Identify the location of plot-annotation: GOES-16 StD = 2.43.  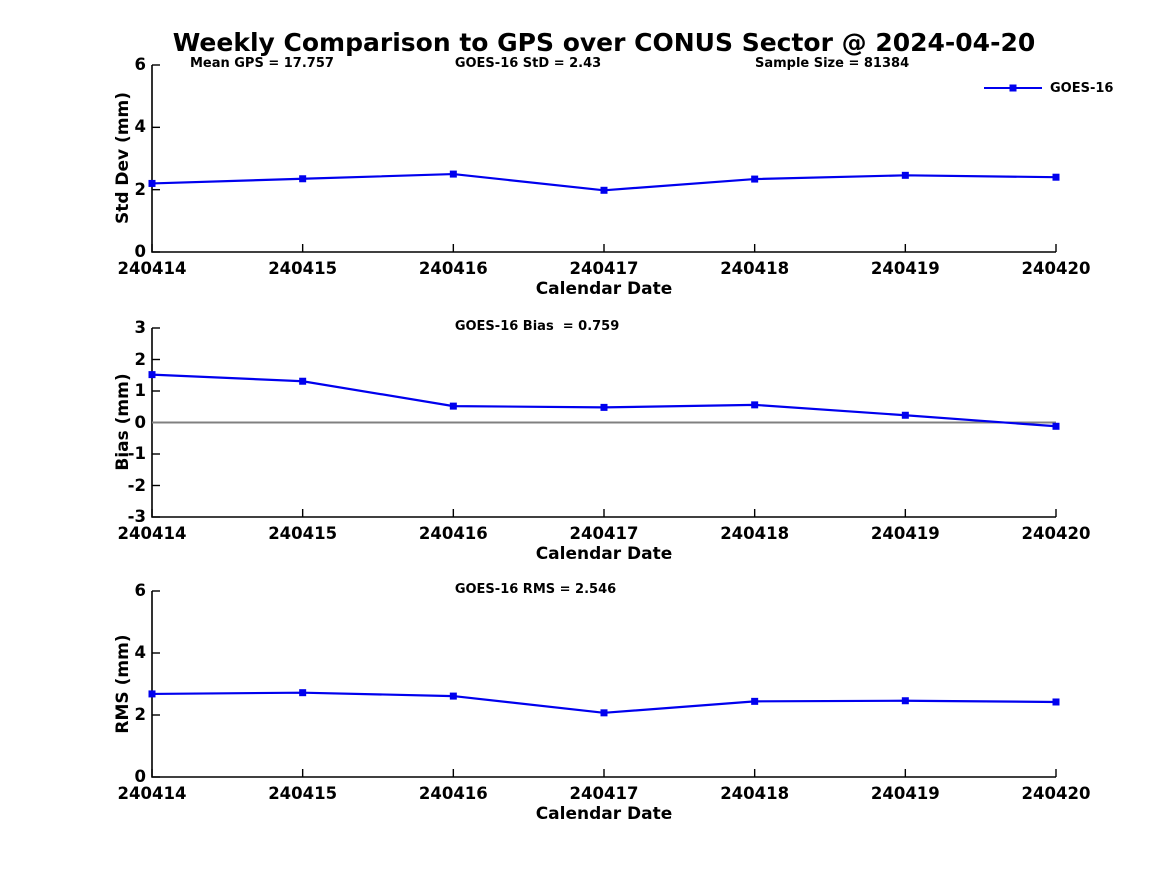
(528, 63).